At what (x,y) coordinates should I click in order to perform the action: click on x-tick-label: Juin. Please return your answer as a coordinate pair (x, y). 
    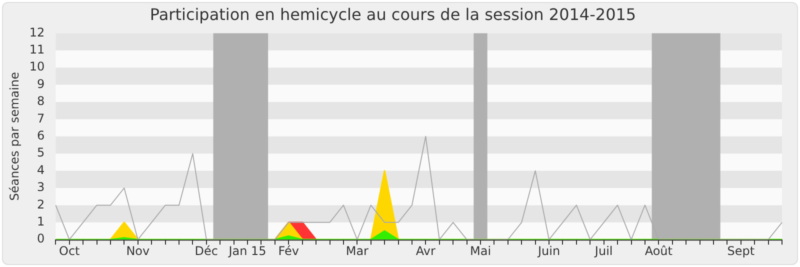
    Looking at the image, I should click on (548, 251).